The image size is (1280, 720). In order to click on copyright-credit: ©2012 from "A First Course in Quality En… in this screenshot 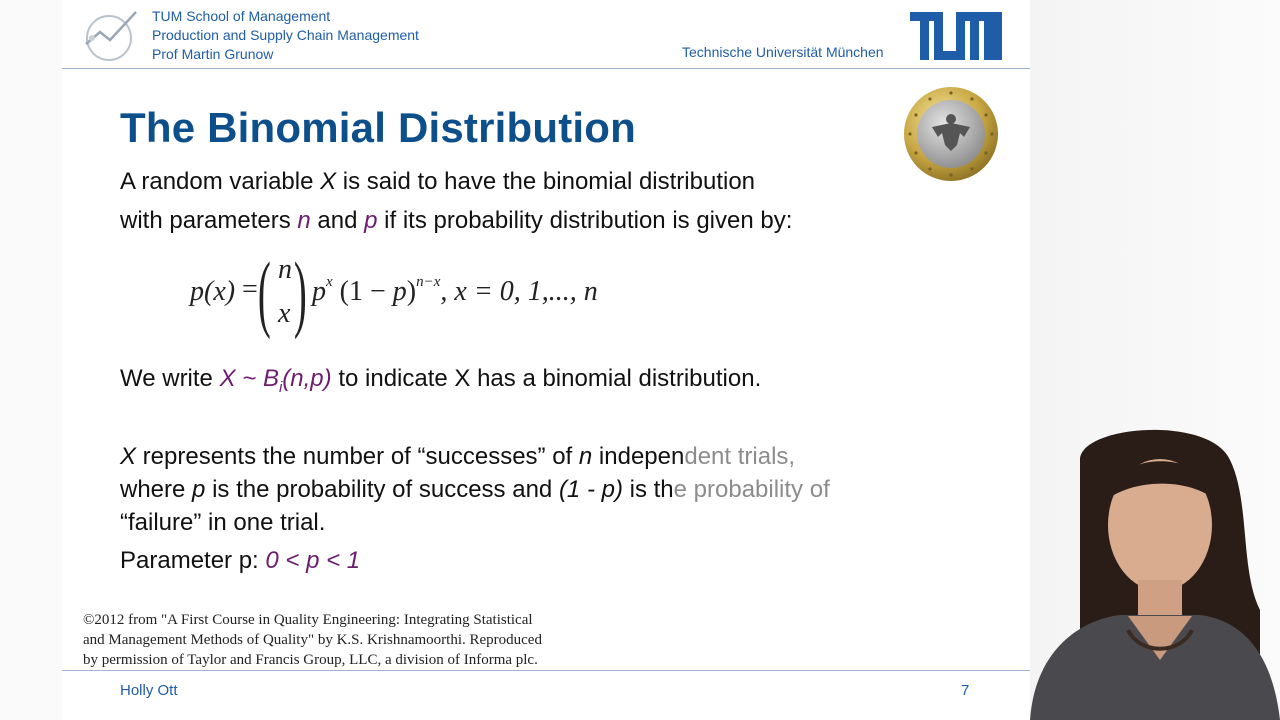, I will do `click(312, 640)`.